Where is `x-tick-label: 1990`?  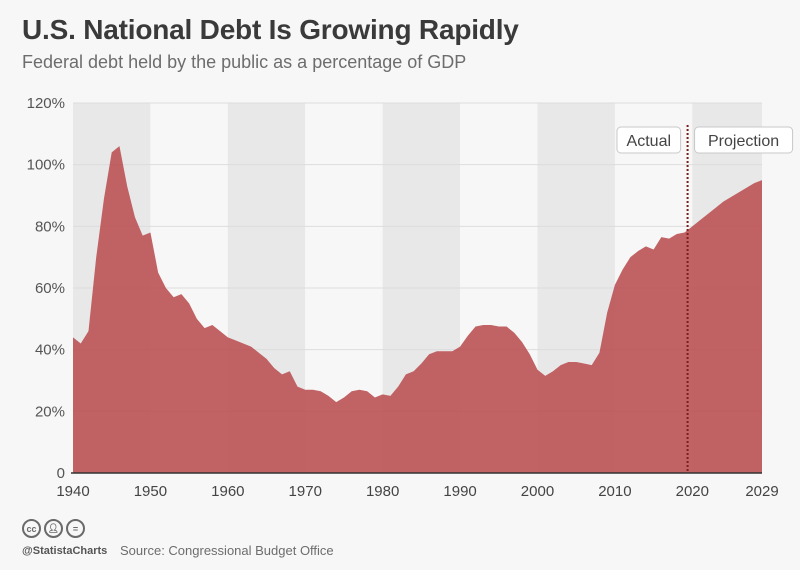
x-tick-label: 1990 is located at coordinates (459, 491).